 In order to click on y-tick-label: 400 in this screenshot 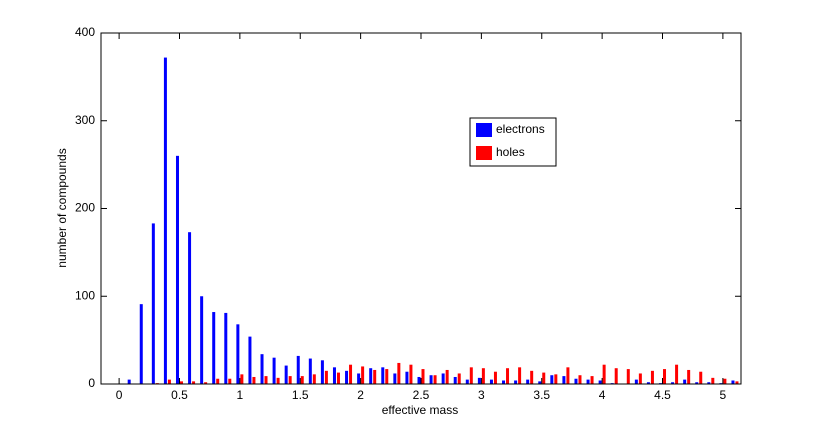, I will do `click(85, 32)`.